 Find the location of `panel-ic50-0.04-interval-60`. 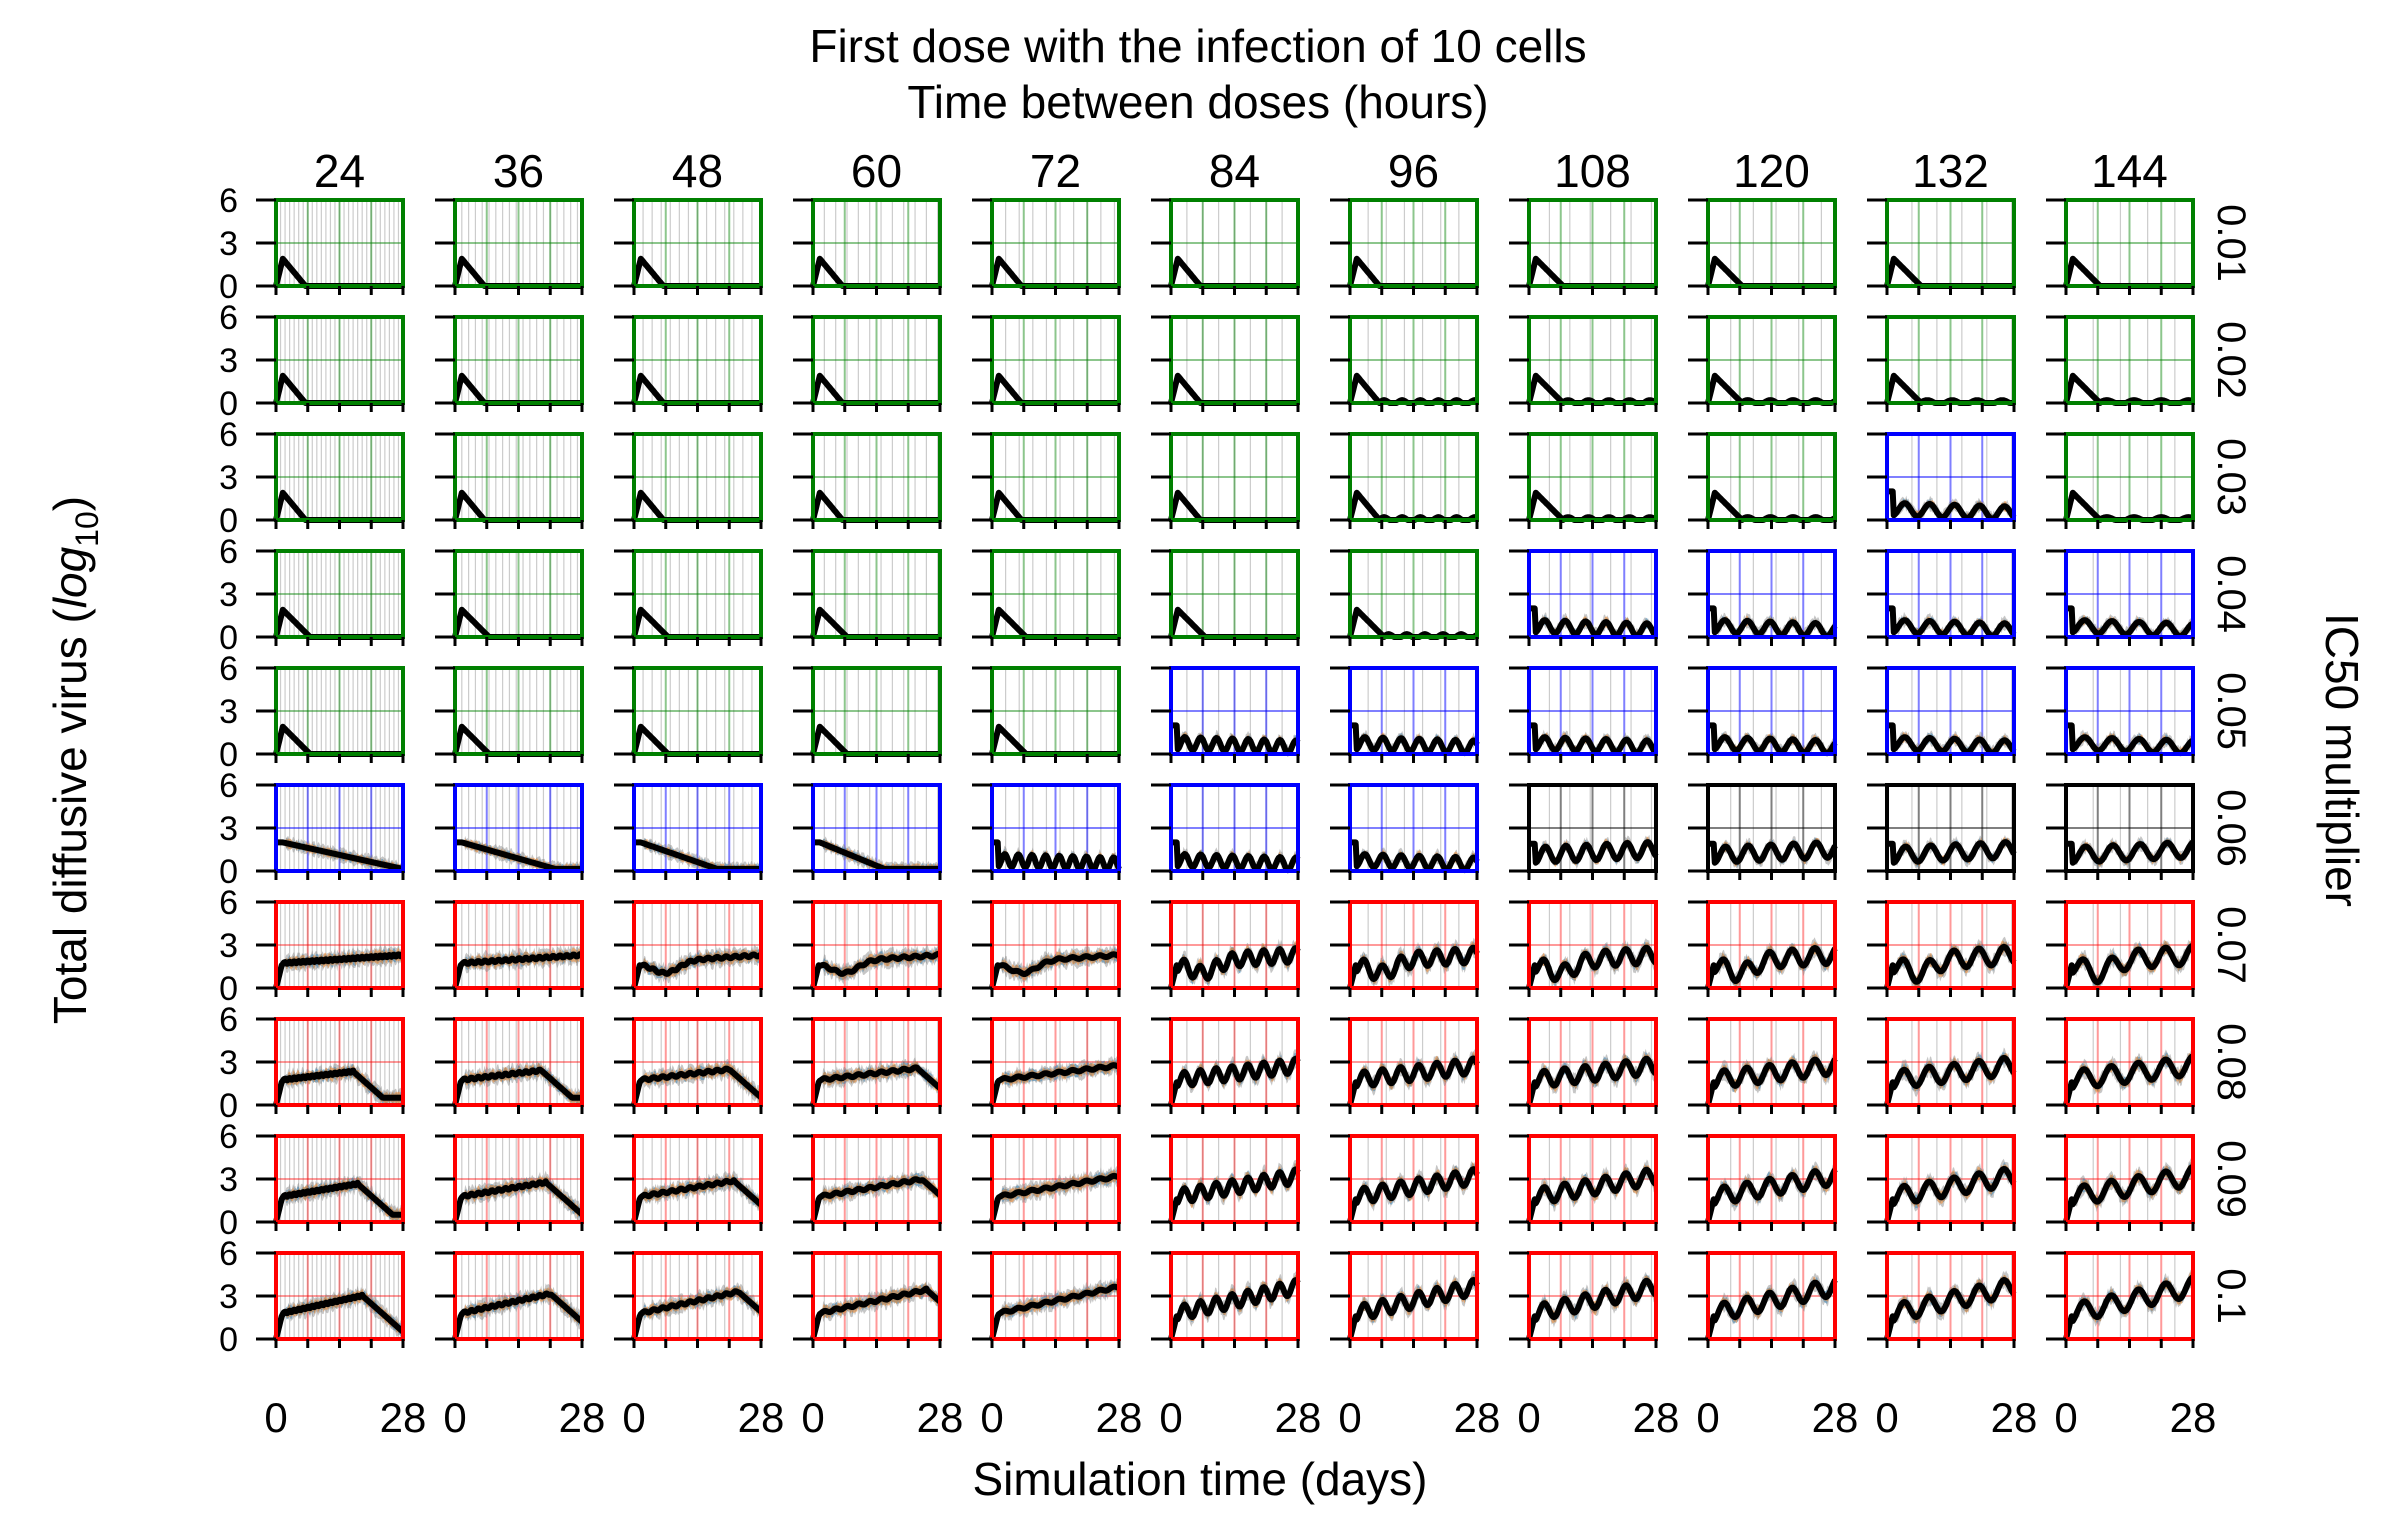

panel-ic50-0.04-interval-60 is located at coordinates (867, 597).